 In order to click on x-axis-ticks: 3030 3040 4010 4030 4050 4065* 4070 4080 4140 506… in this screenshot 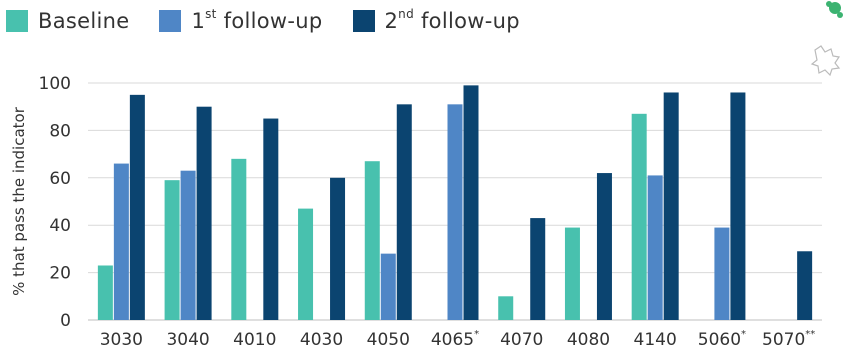, I will do `click(458, 339)`.